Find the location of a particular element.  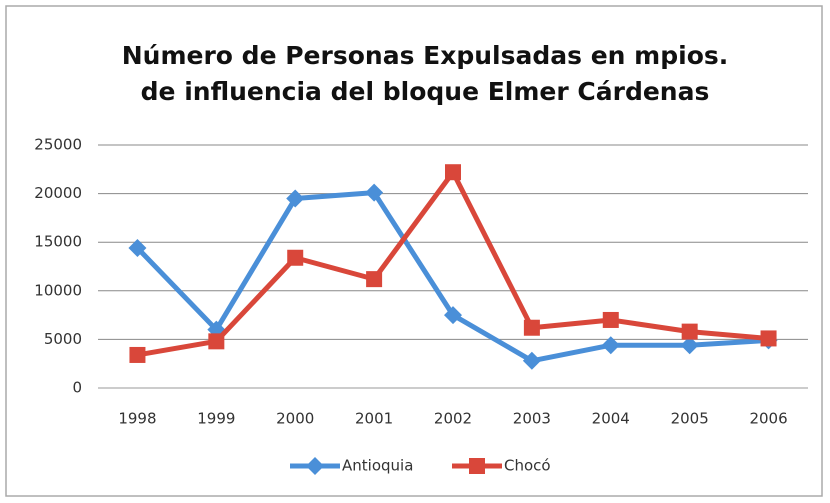

legend-label: Chocó is located at coordinates (527, 466).